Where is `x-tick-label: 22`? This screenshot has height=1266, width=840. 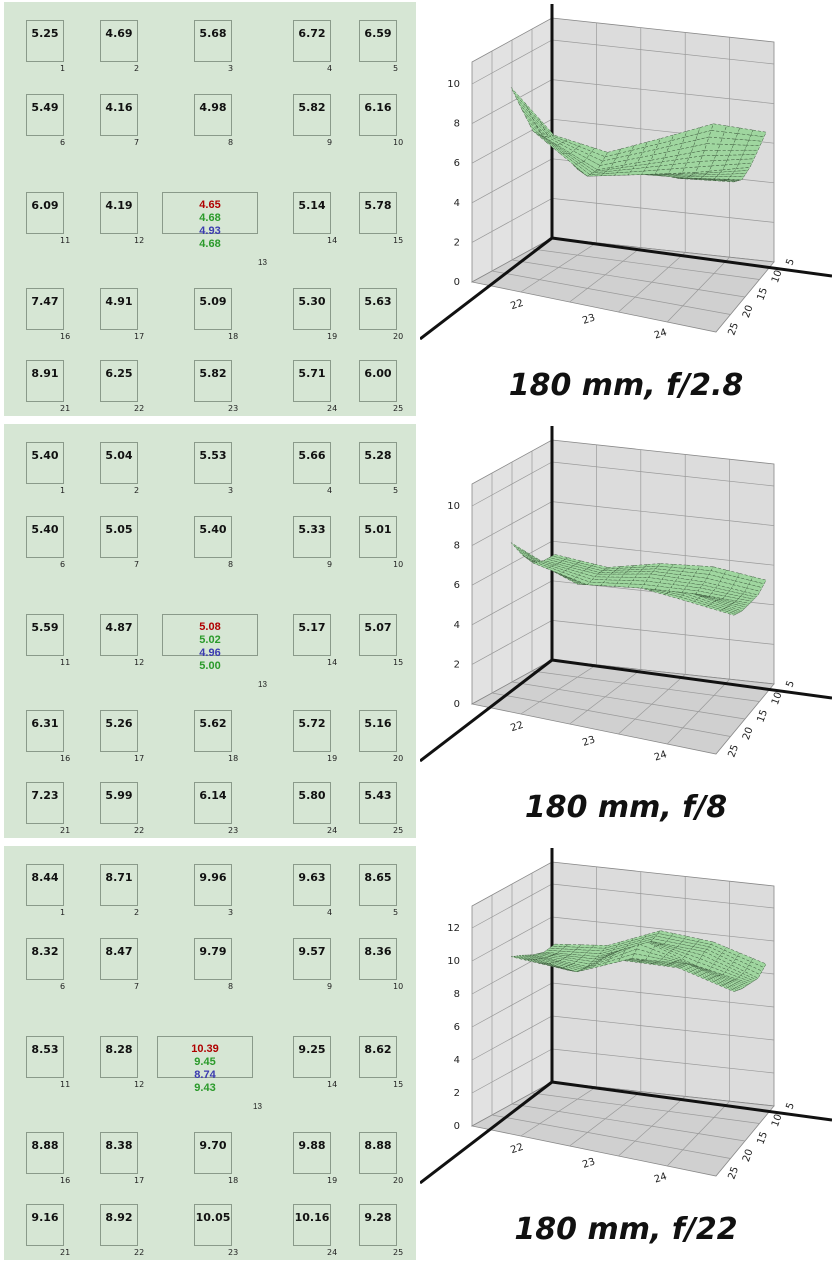 x-tick-label: 22 is located at coordinates (517, 1149).